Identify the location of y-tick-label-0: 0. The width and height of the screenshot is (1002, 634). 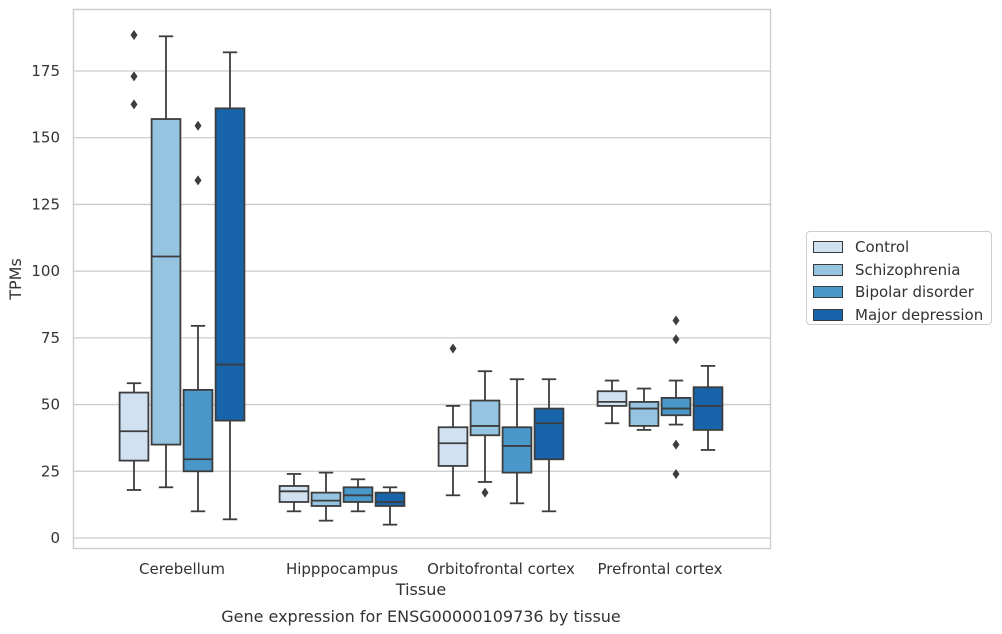
(55, 538).